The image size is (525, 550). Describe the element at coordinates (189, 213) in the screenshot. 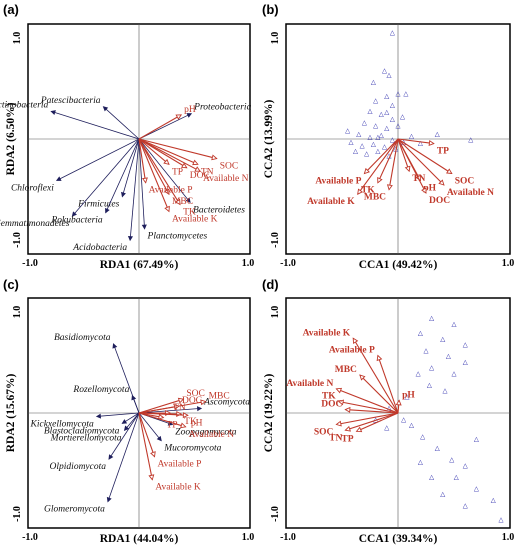

I see `env-label: TK` at that location.